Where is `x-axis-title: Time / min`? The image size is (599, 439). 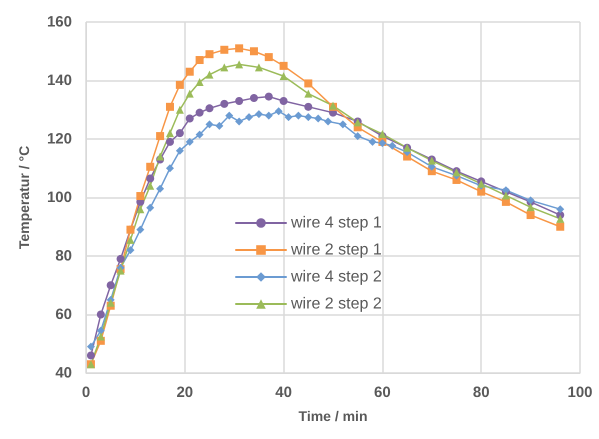 x-axis-title: Time / min is located at coordinates (333, 416).